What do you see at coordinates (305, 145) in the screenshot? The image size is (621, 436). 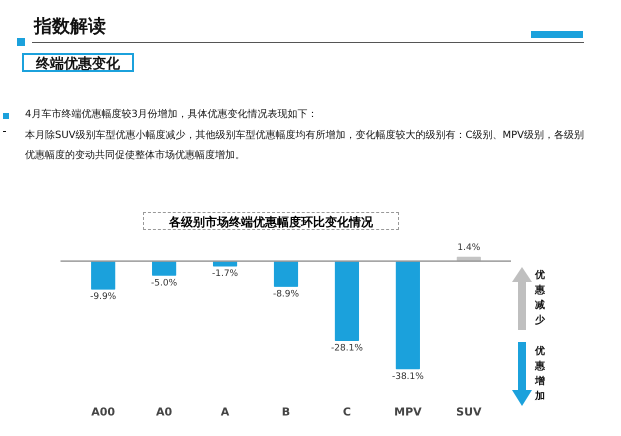 I see `text: 本月除SUV级别车型优惠小幅度减少，其他级别车型优惠幅度均有所增加，变化幅度较大的级别有：C级别、MPV级别，各级别优惠幅度的变动共同促使整体市场优惠幅度增加。` at bounding box center [305, 145].